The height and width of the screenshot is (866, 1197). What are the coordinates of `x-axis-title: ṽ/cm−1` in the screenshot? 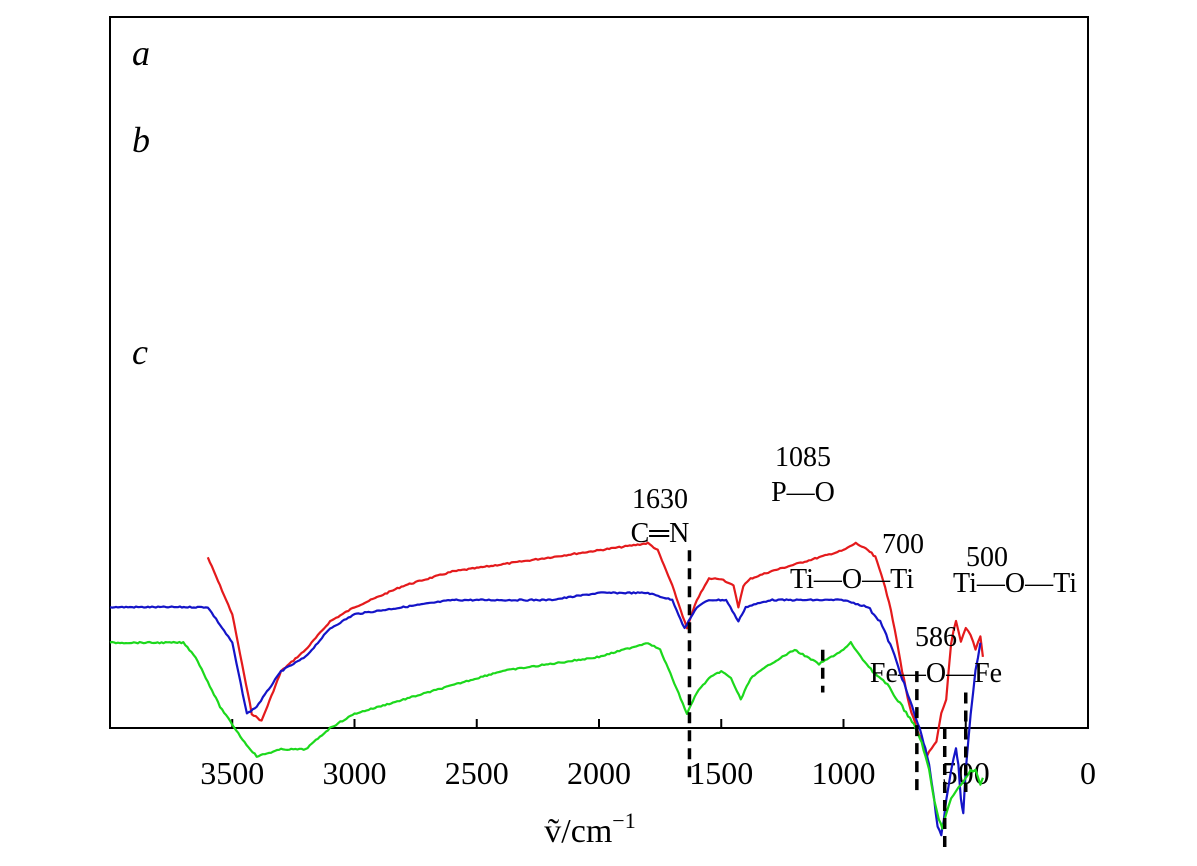 It's located at (589, 829).